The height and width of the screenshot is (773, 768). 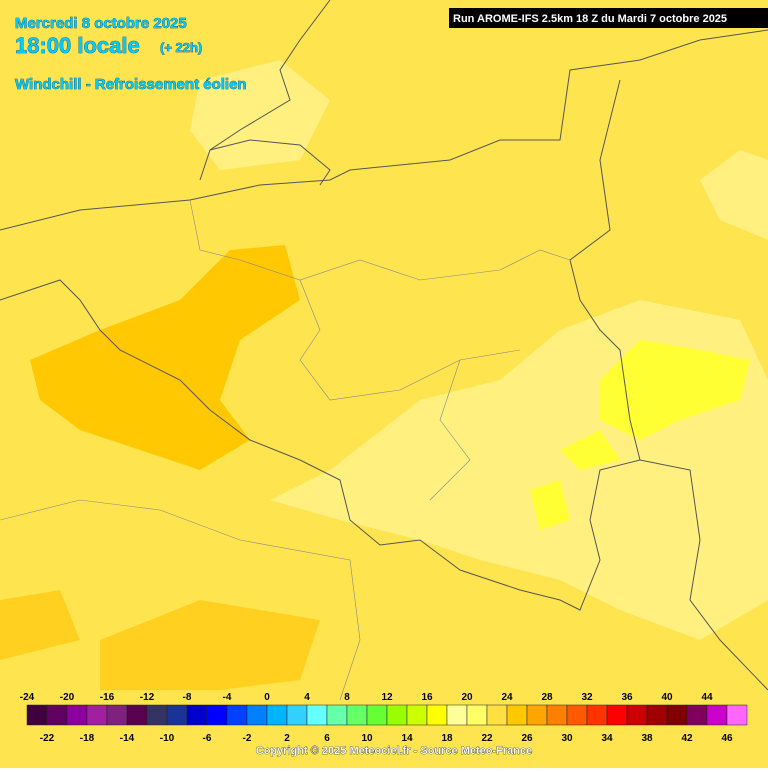 What do you see at coordinates (207, 738) in the screenshot?
I see `legend-label: -6` at bounding box center [207, 738].